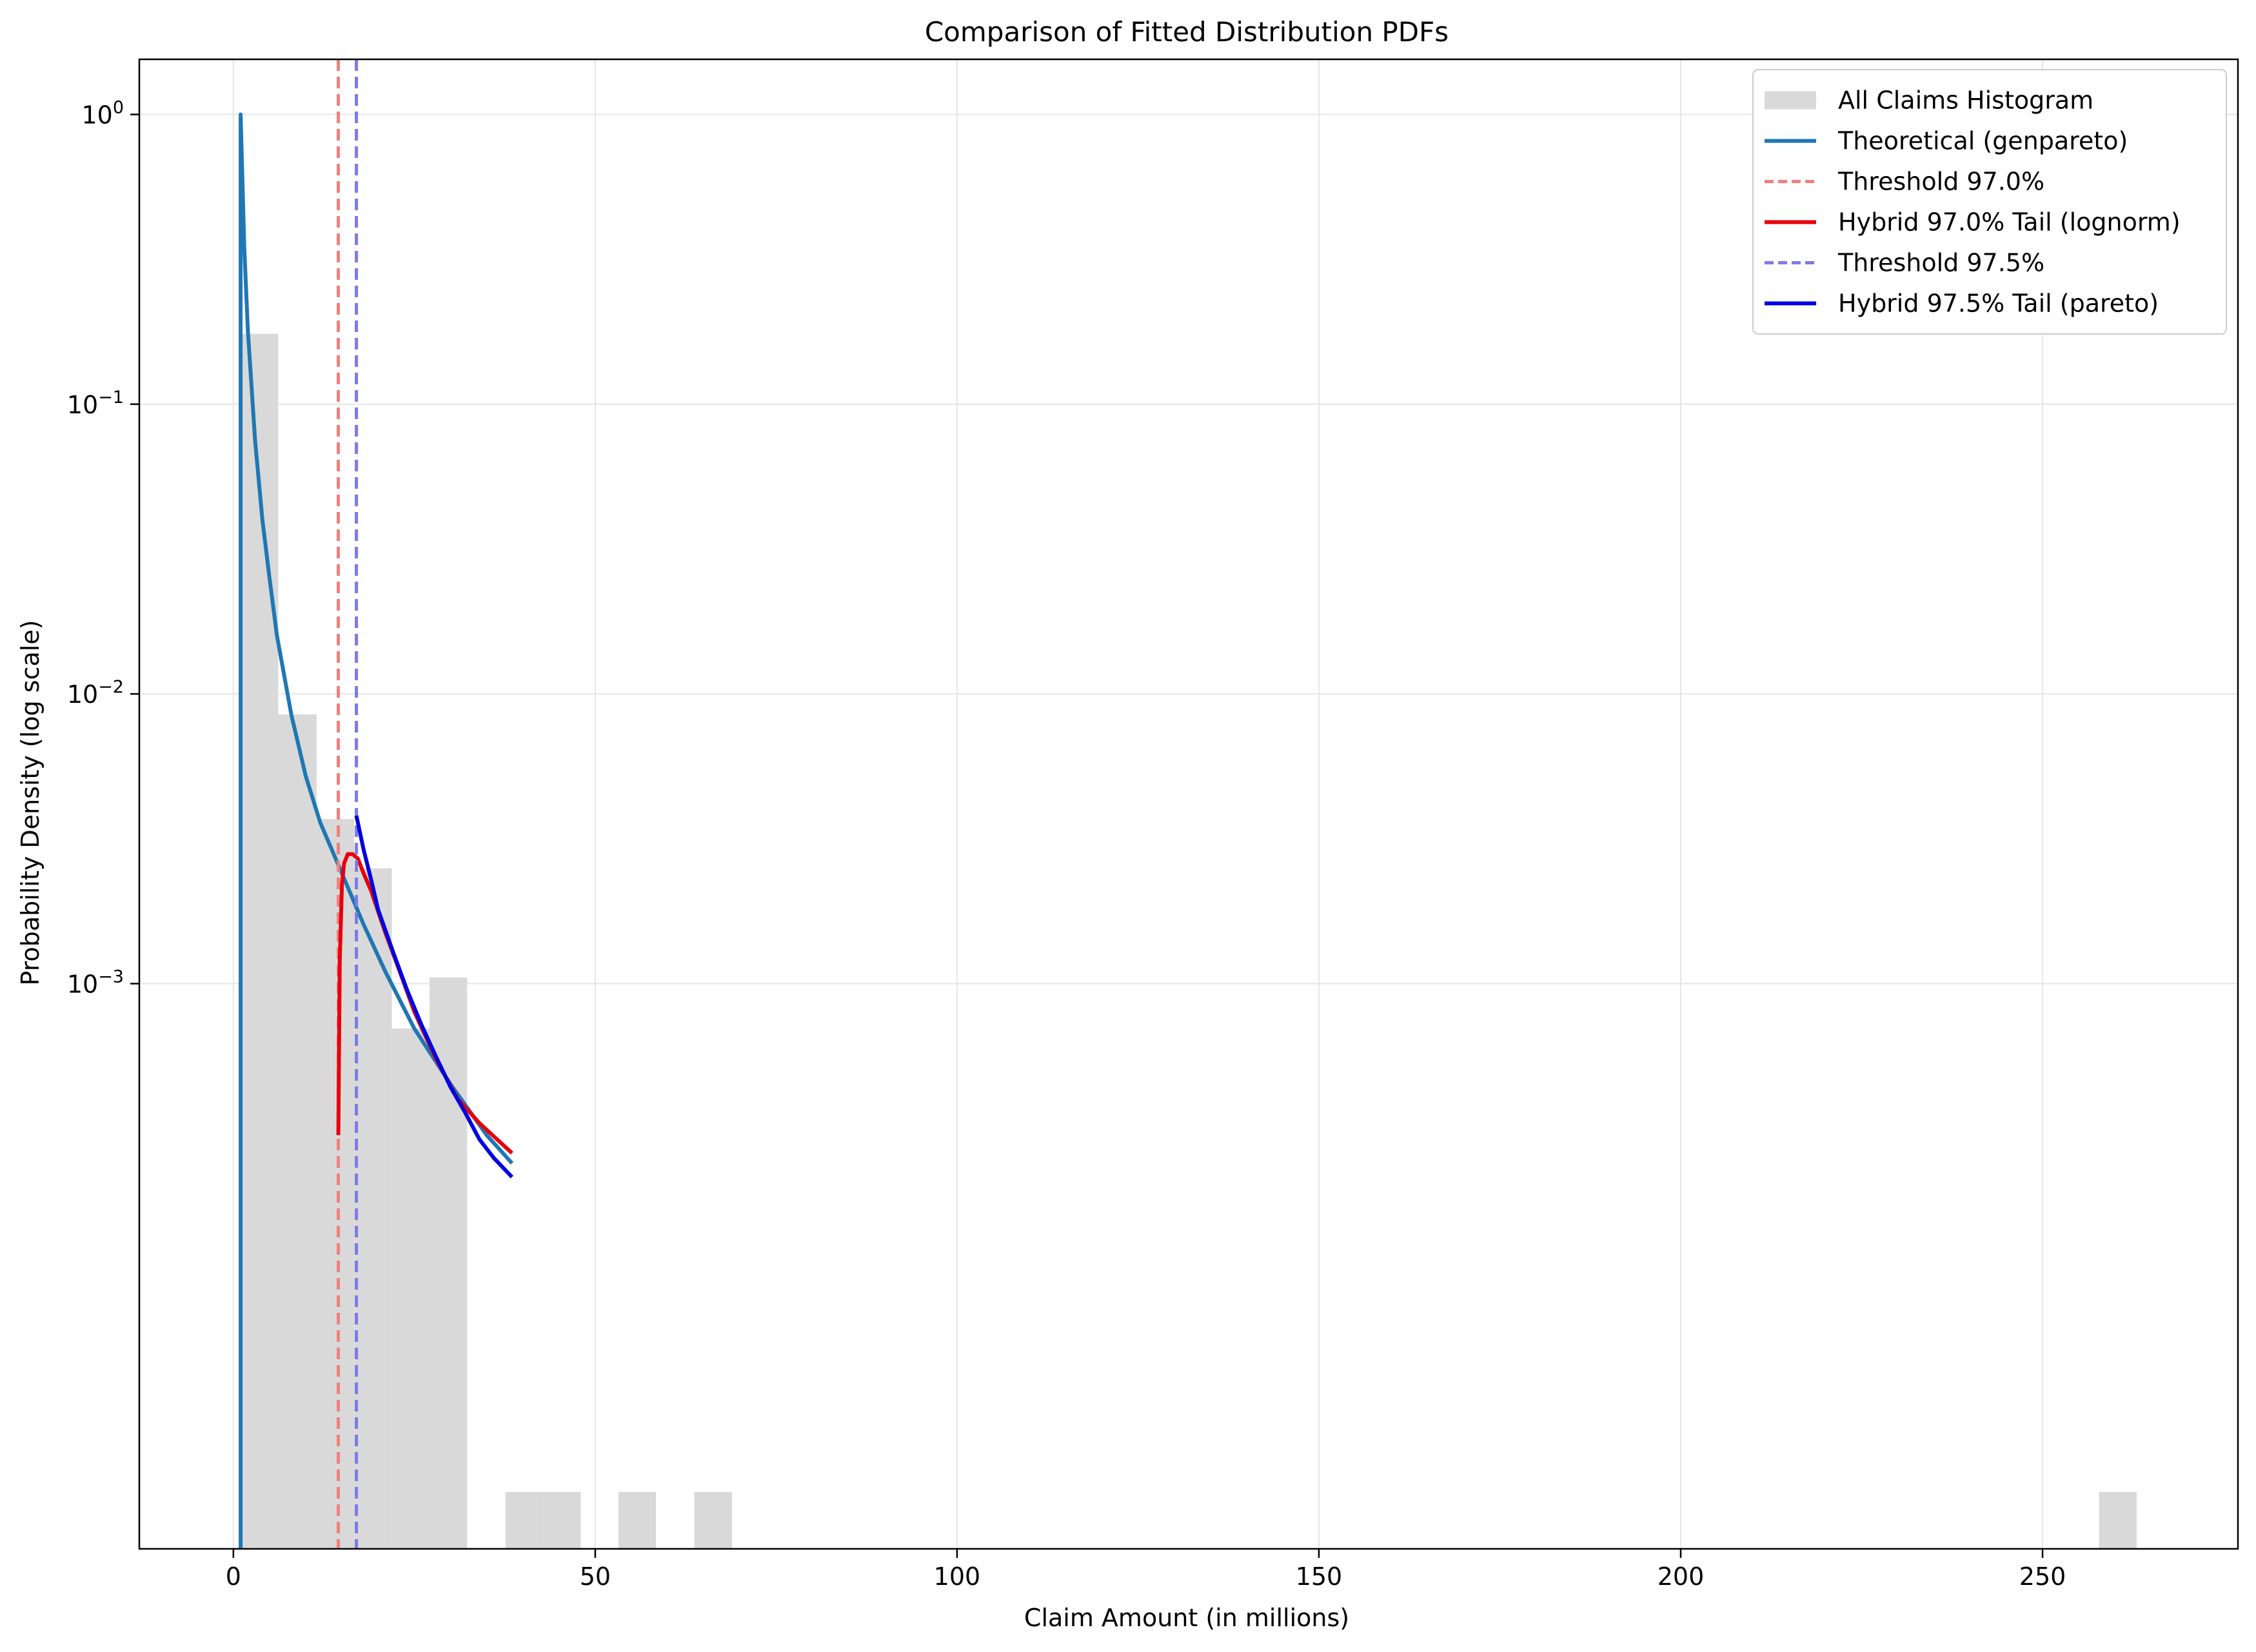  I want to click on legend-label: Hybrid 97.5% Tail (pareto), so click(1998, 304).